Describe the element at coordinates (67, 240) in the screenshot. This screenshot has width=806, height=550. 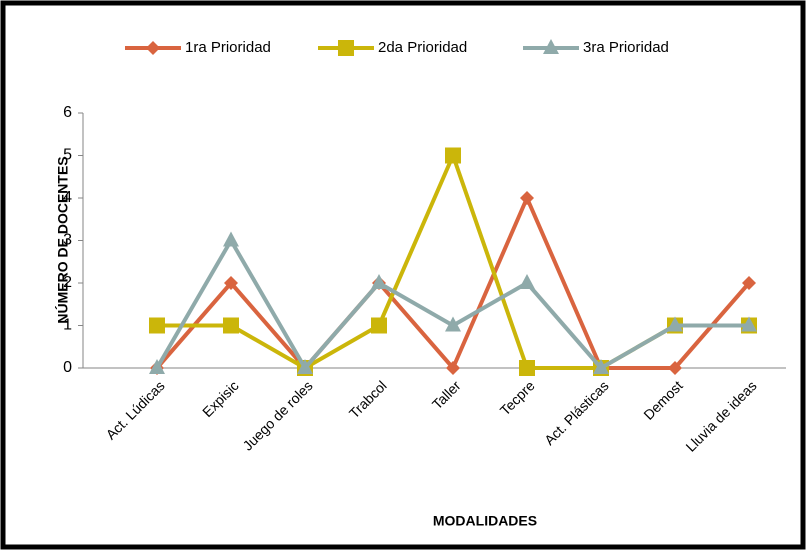
I see `y-tick-label: 3` at that location.